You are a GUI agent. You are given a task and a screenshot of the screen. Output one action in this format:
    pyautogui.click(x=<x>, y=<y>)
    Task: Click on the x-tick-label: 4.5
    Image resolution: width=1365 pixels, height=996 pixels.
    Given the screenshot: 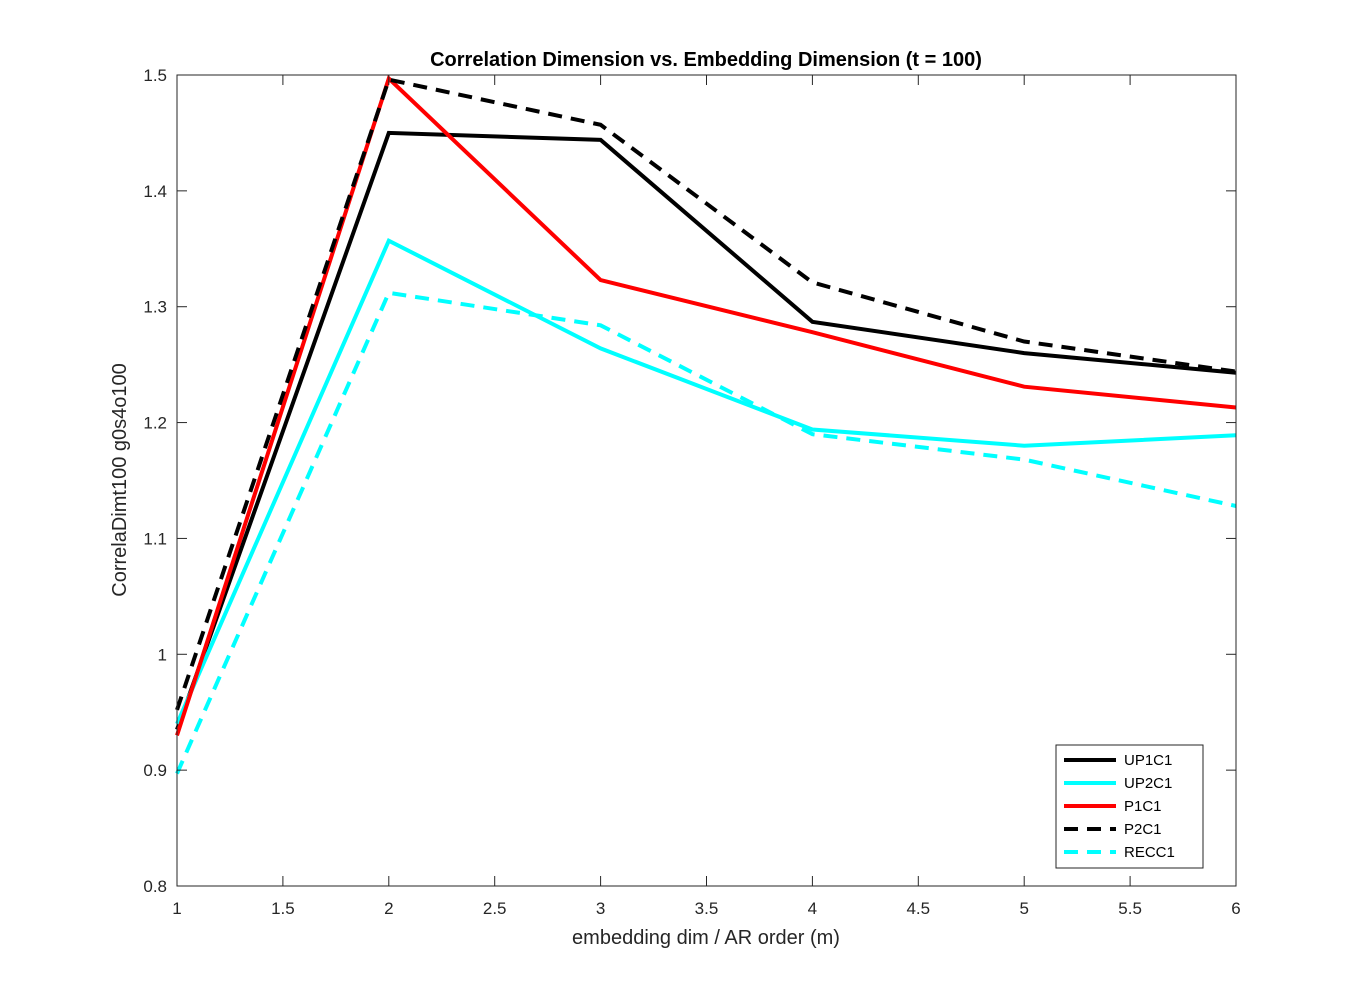 What is the action you would take?
    pyautogui.click(x=918, y=908)
    